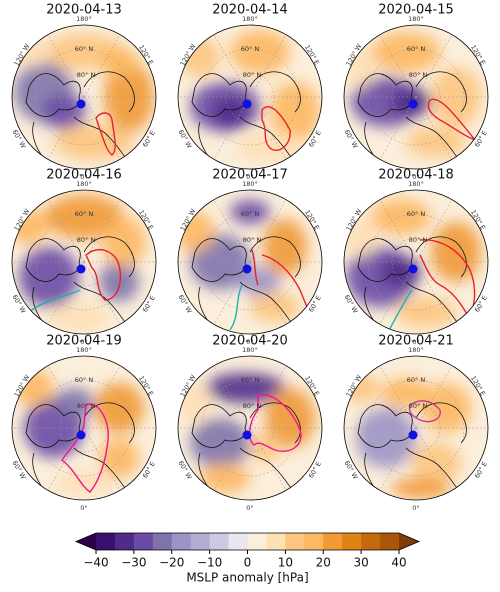 The width and height of the screenshot is (500, 592). I want to click on map-border, so click(416, 97).